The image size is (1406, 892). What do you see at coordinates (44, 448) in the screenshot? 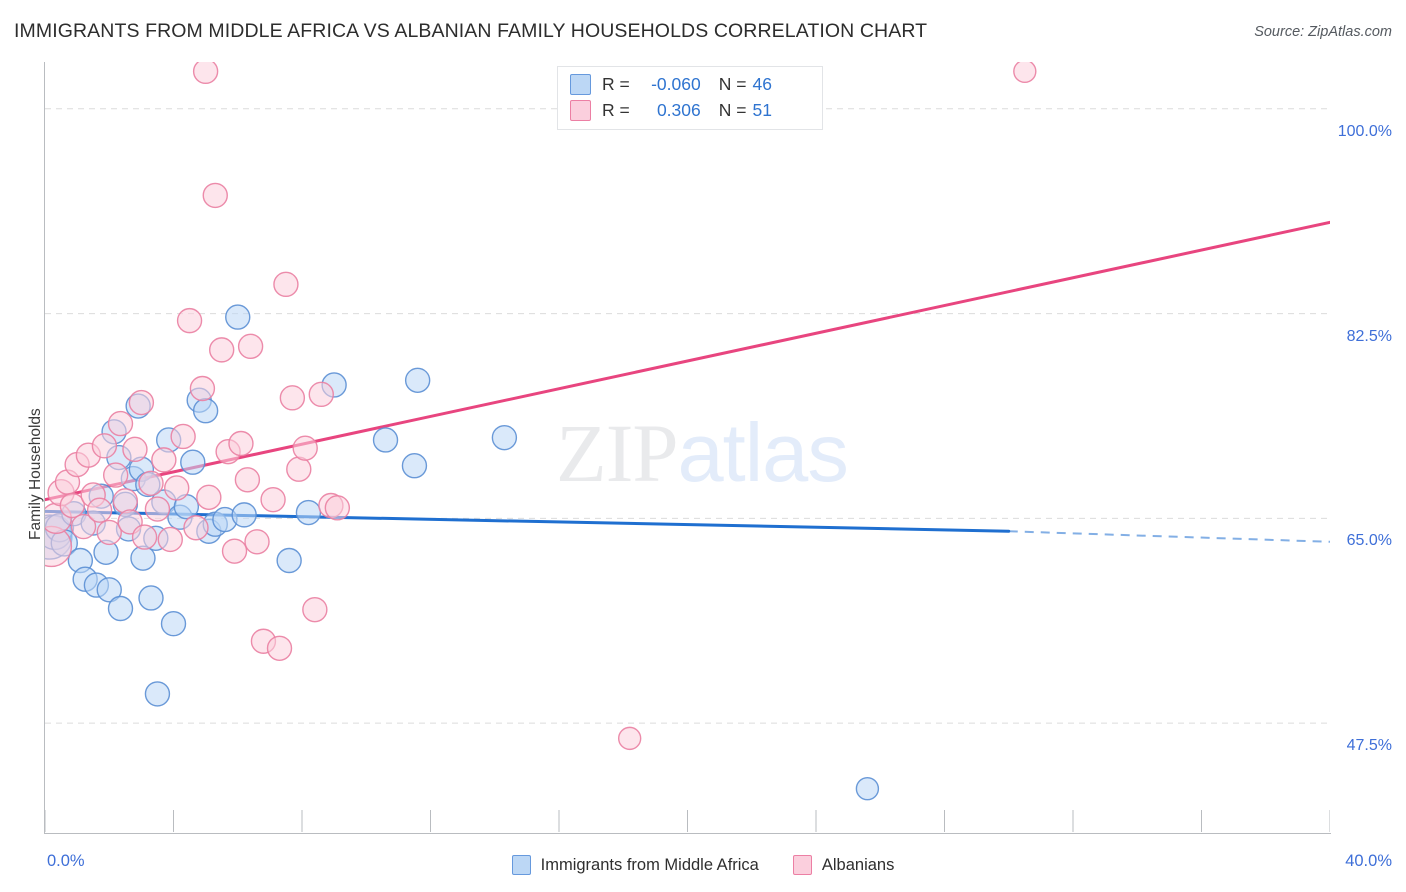
I see `y-axis-line` at bounding box center [44, 448].